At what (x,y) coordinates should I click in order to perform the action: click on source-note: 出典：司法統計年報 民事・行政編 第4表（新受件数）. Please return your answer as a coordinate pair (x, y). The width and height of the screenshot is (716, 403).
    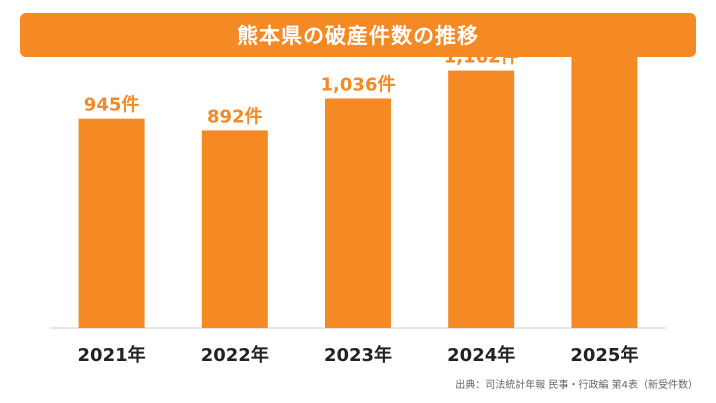
    Looking at the image, I should click on (576, 385).